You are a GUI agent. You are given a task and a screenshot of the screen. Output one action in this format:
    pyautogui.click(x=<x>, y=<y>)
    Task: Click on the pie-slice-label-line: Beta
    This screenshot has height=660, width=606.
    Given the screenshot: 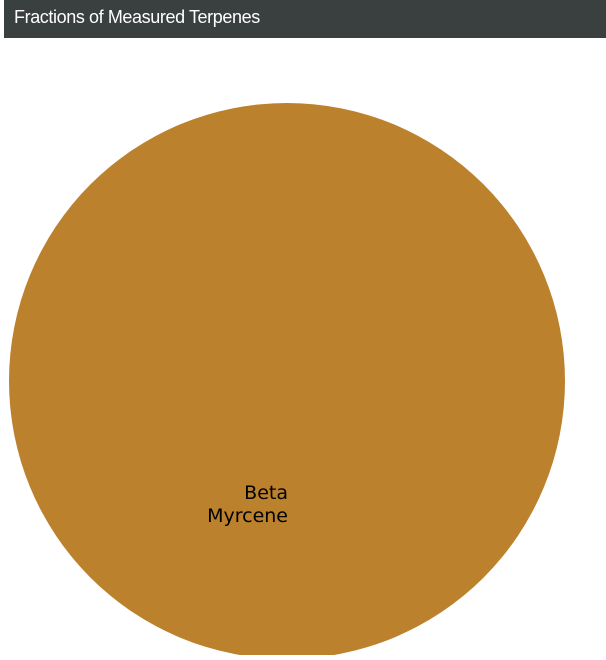 What is the action you would take?
    pyautogui.click(x=266, y=493)
    